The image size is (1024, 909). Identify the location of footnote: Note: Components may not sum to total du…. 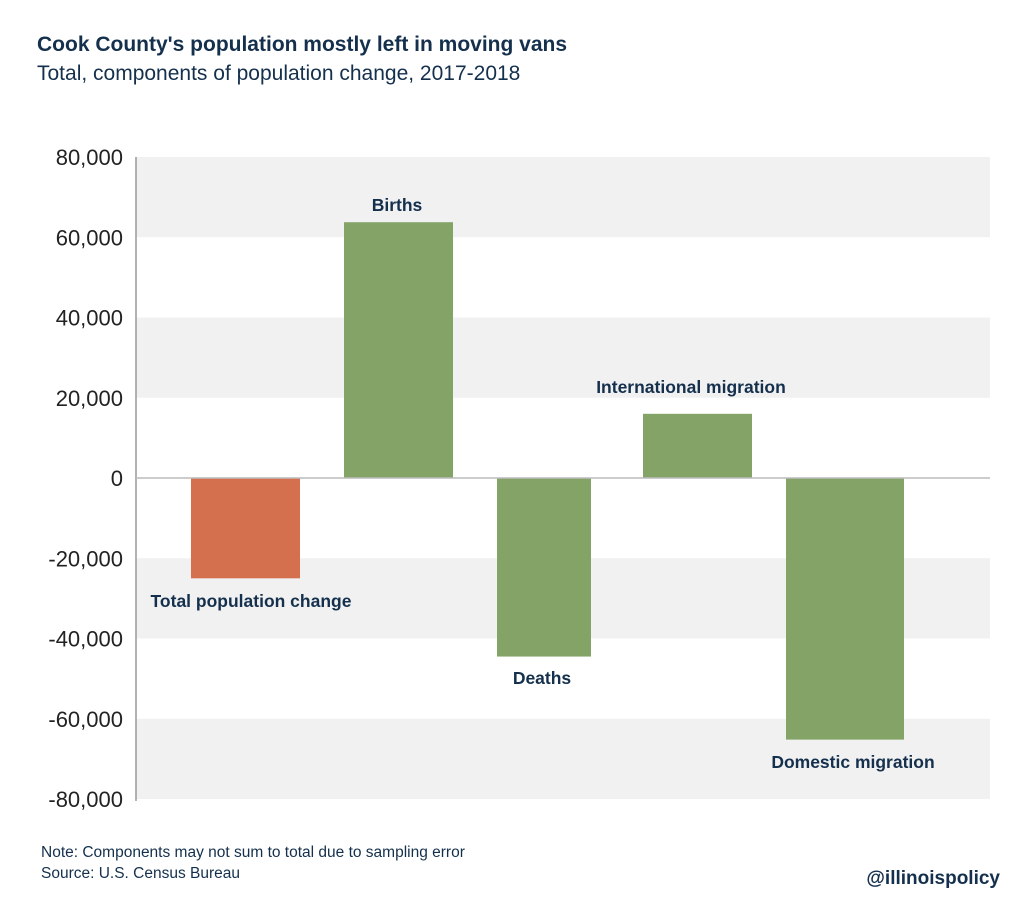
(253, 863).